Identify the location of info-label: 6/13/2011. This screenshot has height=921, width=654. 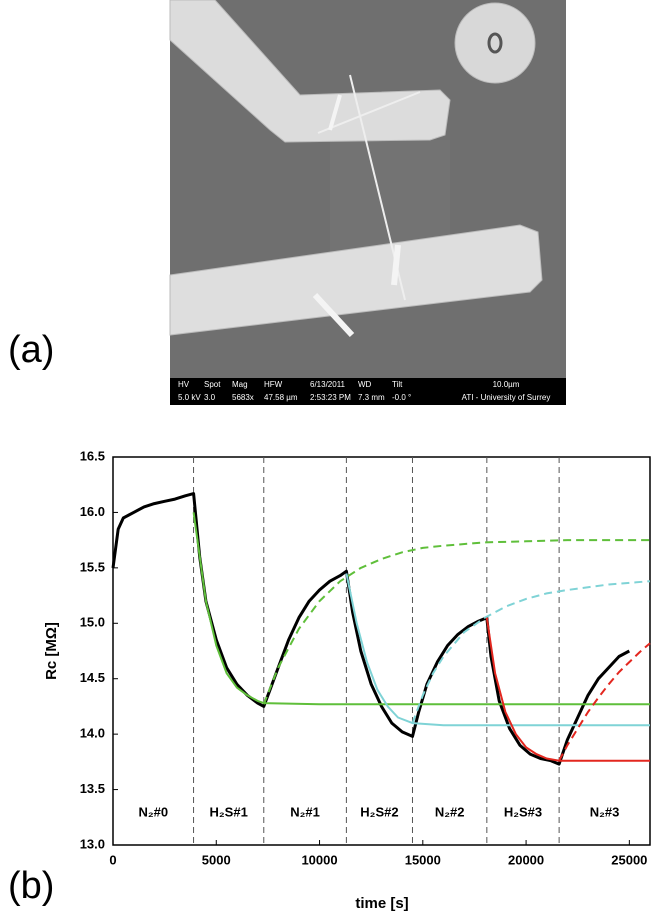
(328, 384).